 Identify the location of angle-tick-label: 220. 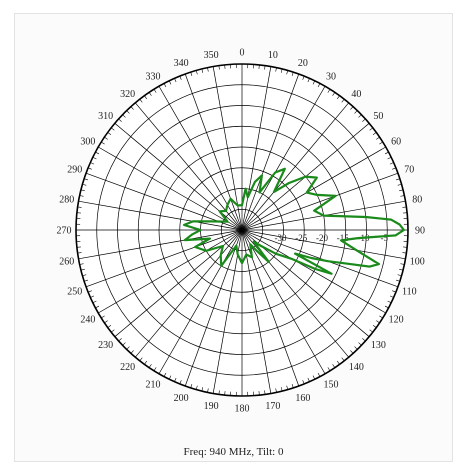
(127, 367).